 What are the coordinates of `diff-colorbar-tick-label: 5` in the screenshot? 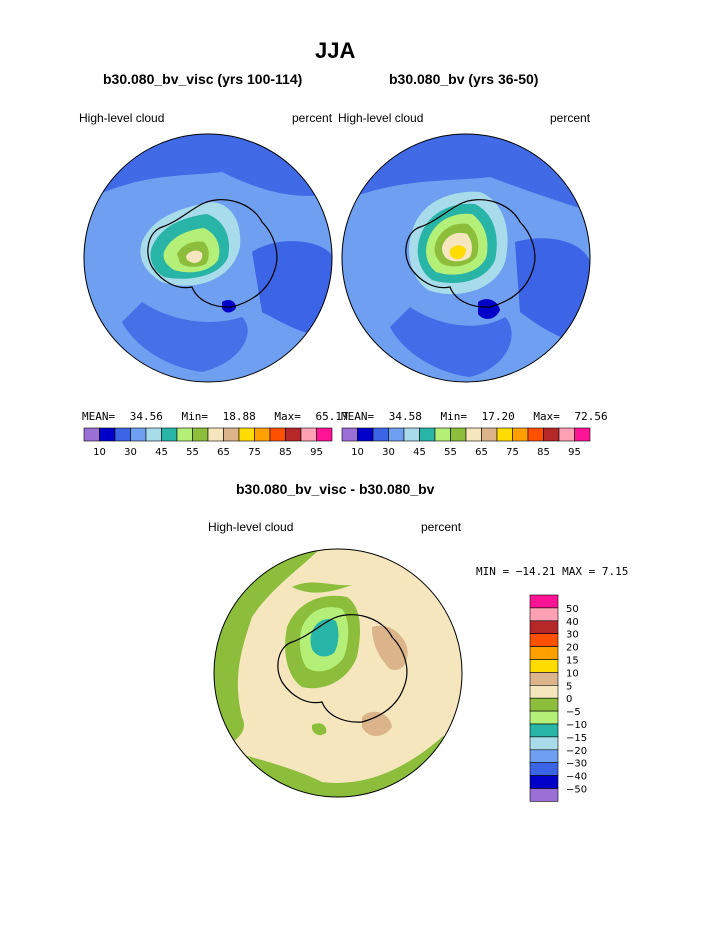 It's located at (569, 686).